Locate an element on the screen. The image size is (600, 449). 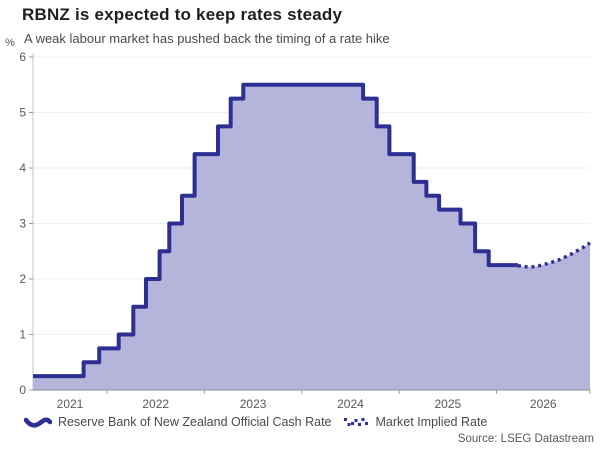
y-tick-label: 6 is located at coordinates (22, 57).